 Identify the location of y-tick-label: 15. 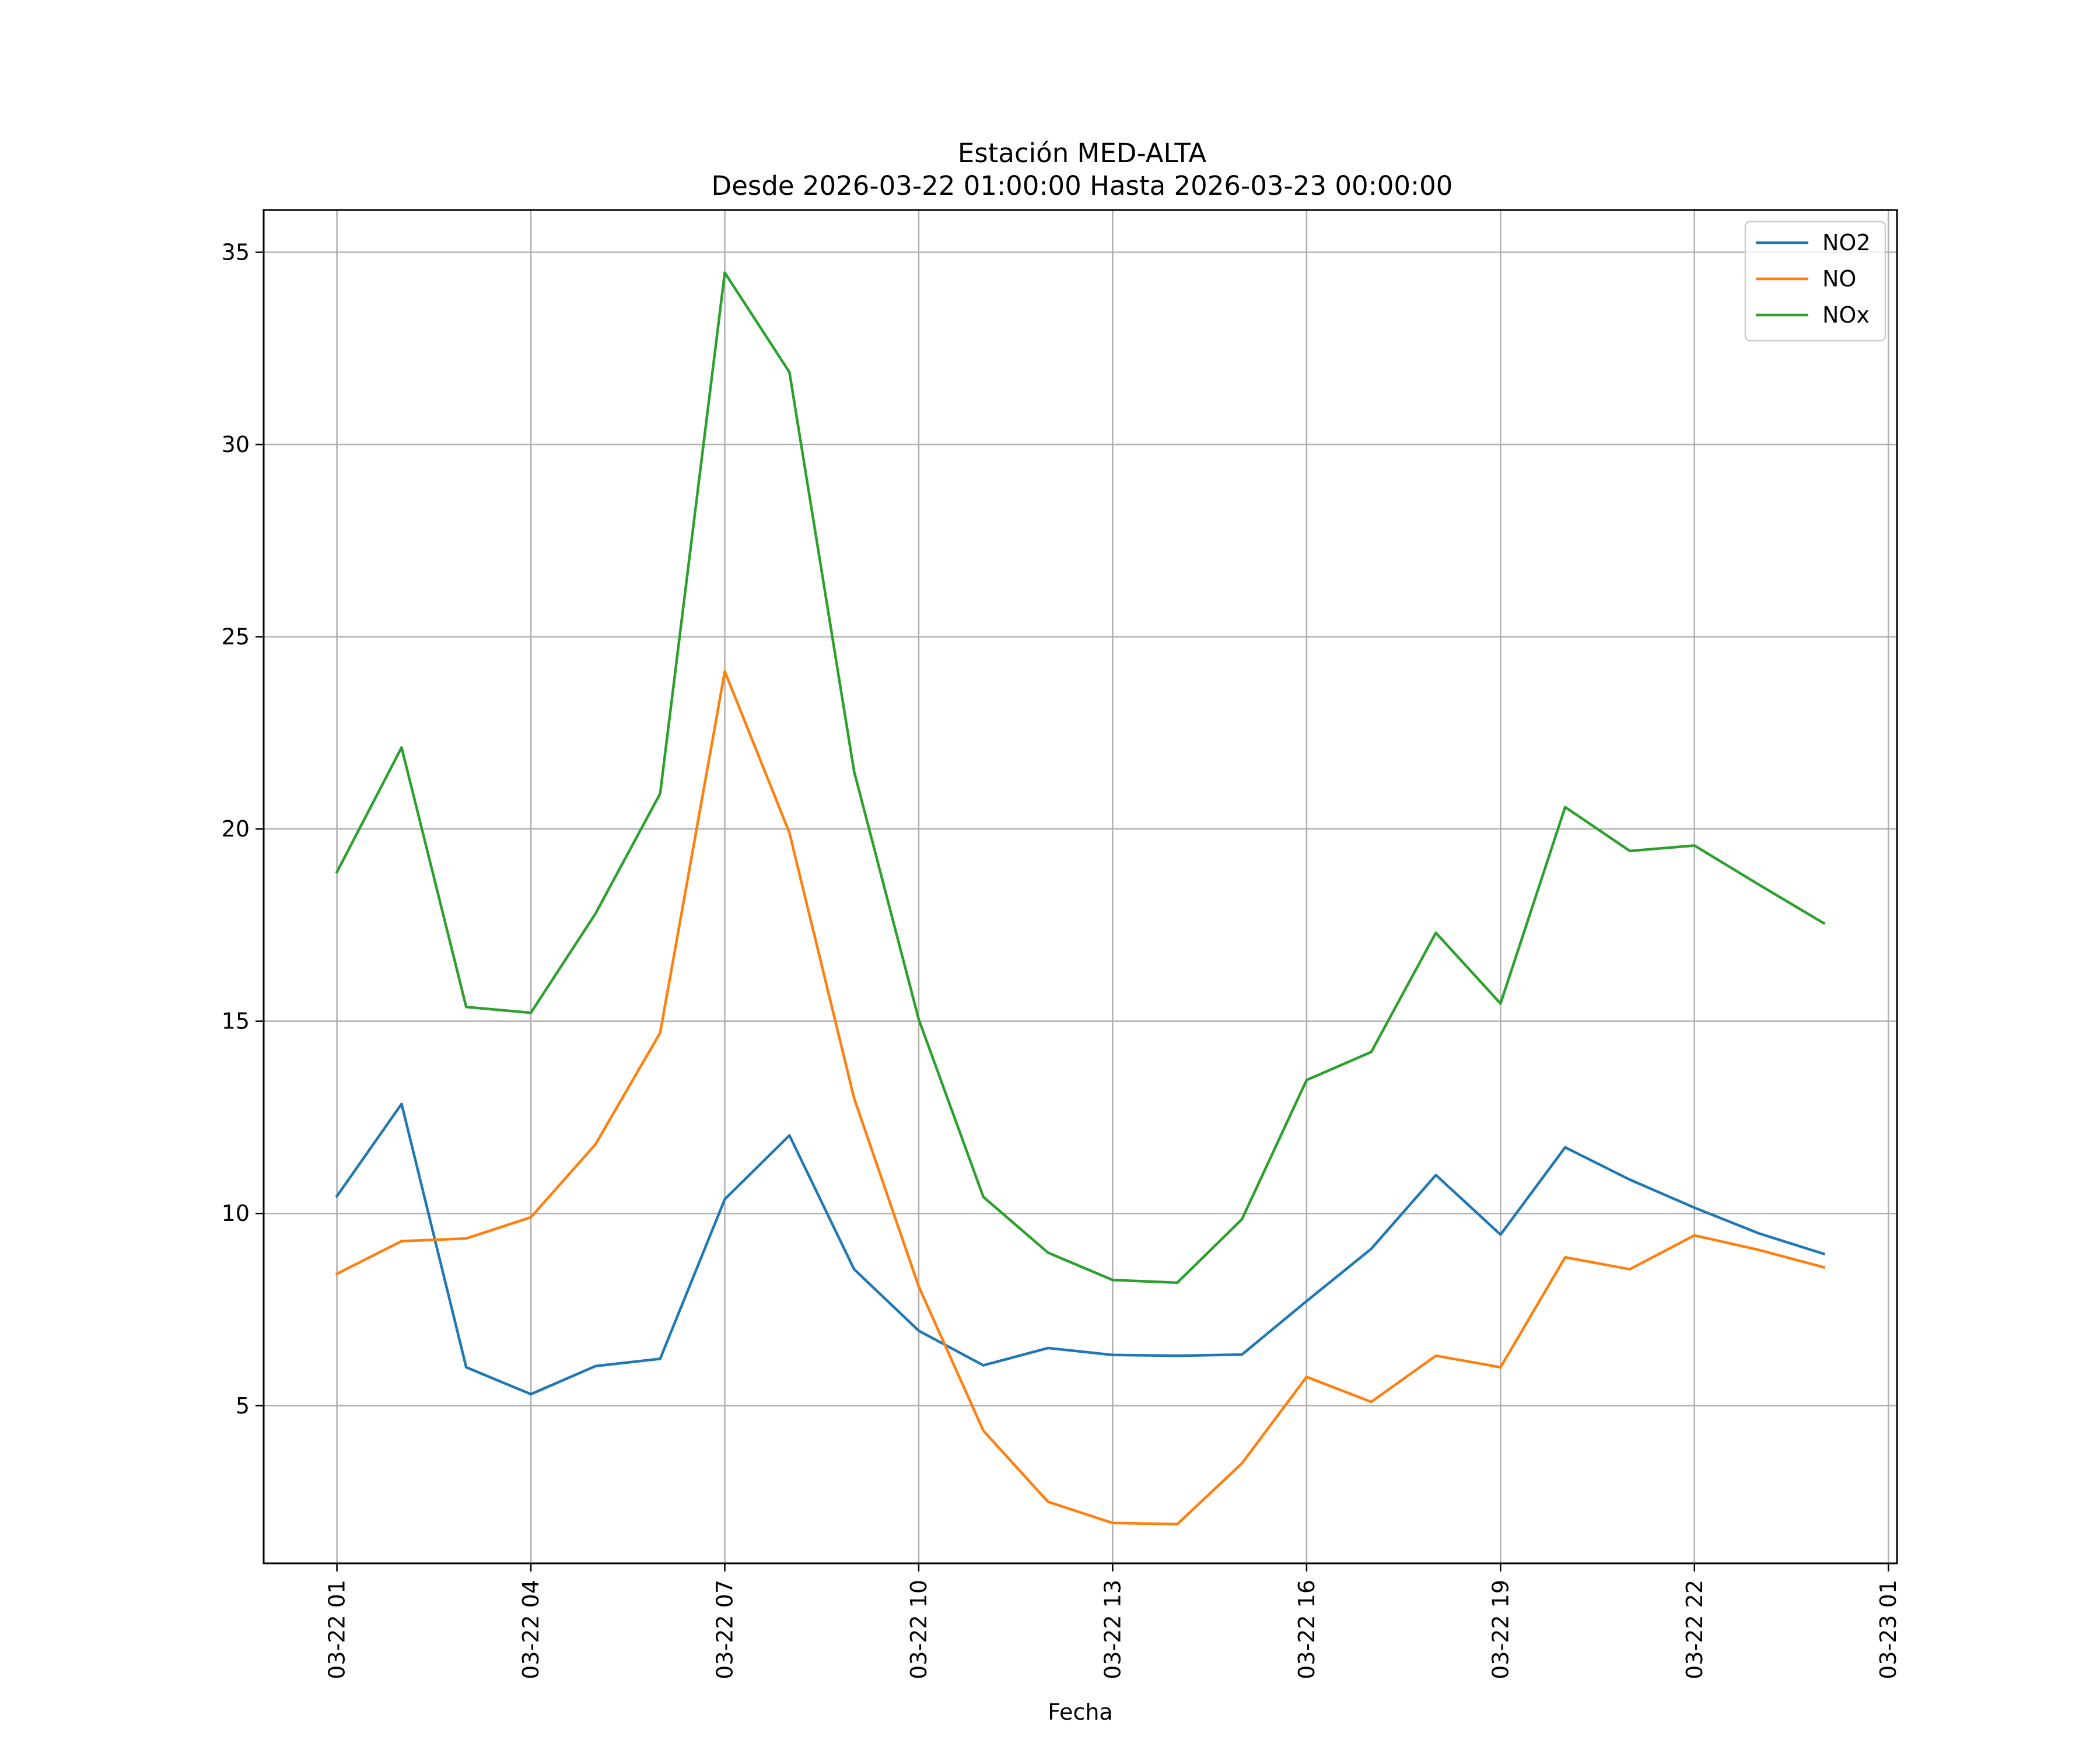
(236, 1021).